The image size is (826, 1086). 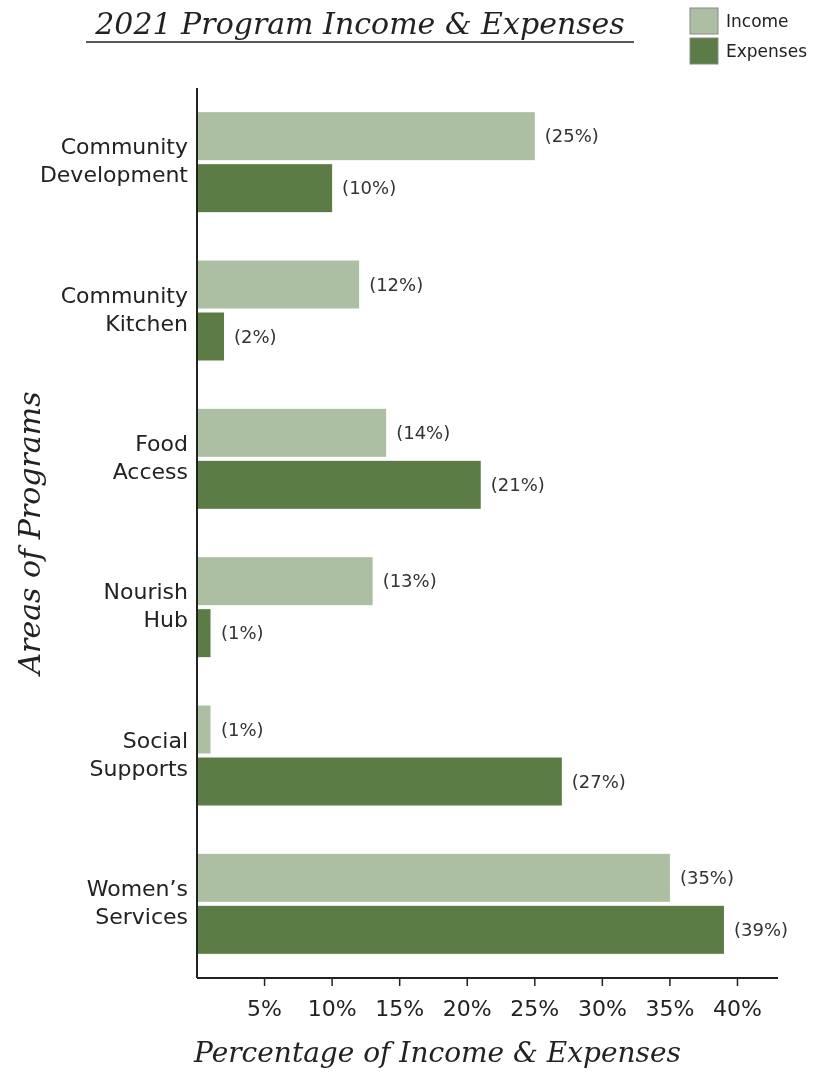 What do you see at coordinates (255, 336) in the screenshot?
I see `data-label: (2%)` at bounding box center [255, 336].